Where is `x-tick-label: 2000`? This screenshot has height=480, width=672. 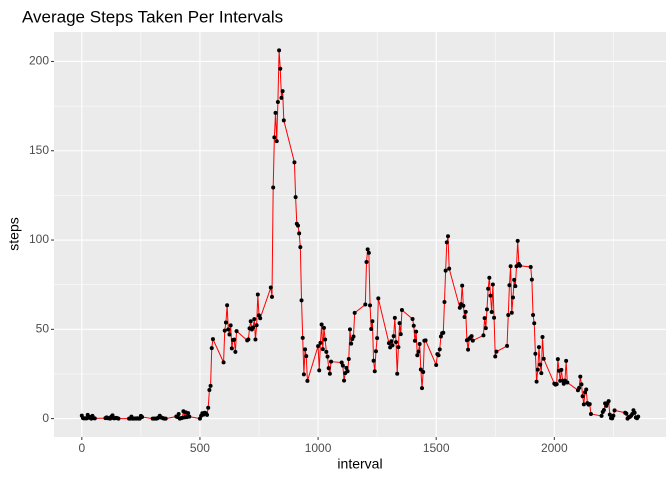
x-tick-label: 2000 is located at coordinates (554, 448).